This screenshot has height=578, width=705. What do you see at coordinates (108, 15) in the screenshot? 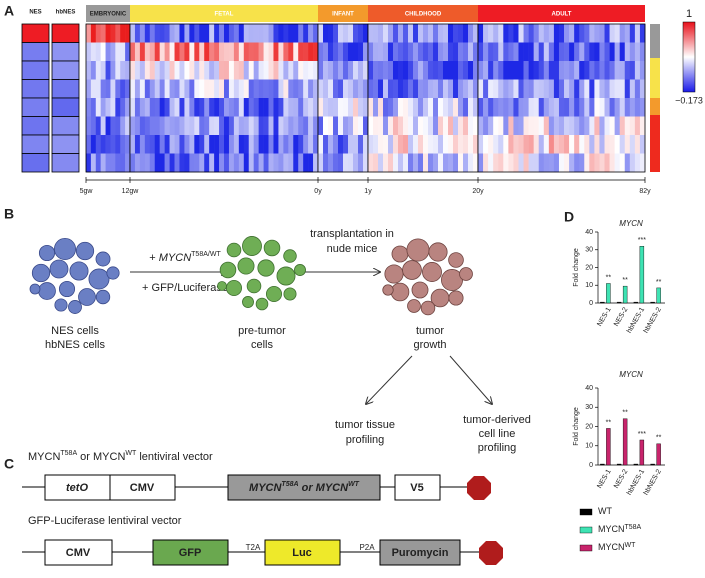
I see `stage-label: EMBRYONIC` at bounding box center [108, 15].